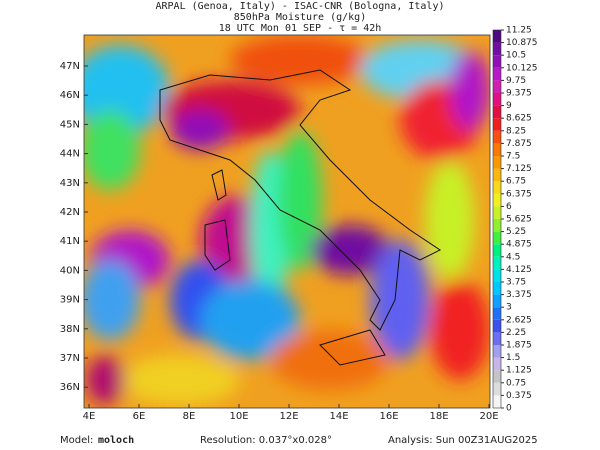 The width and height of the screenshot is (600, 450). Describe the element at coordinates (516, 56) in the screenshot. I see `colorbar-label: 10.5` at that location.